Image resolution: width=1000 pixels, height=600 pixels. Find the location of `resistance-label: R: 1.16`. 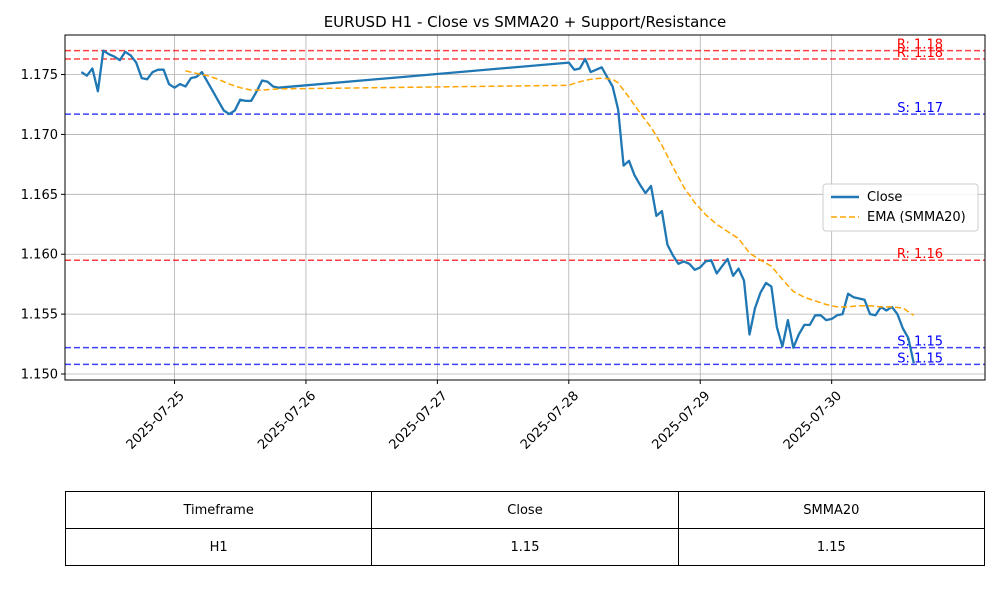

resistance-label: R: 1.16 is located at coordinates (920, 254).